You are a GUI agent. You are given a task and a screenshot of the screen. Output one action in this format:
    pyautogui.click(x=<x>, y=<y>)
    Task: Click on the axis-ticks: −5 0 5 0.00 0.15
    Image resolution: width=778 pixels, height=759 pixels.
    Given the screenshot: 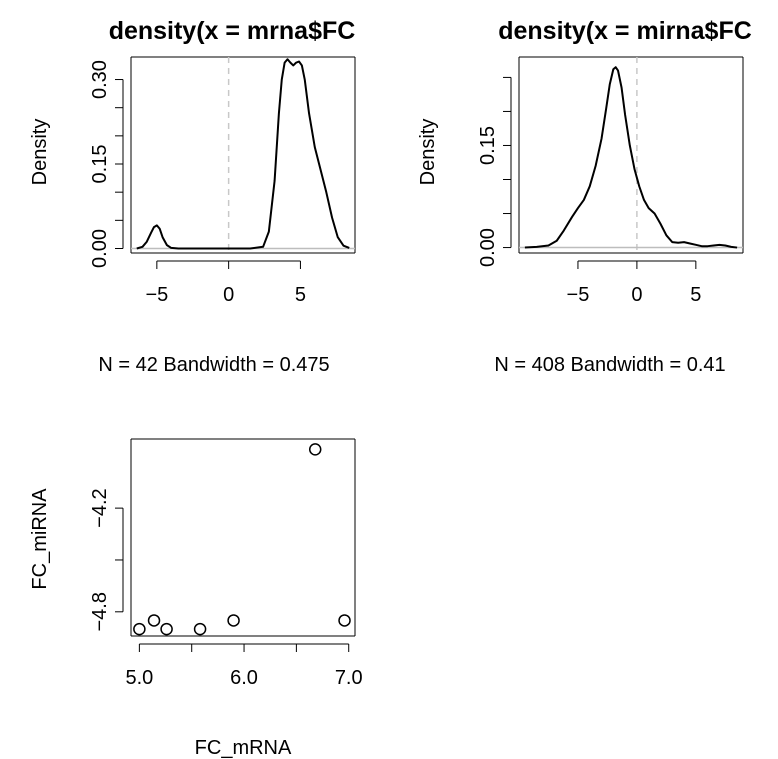 What is the action you would take?
    pyautogui.click(x=589, y=191)
    